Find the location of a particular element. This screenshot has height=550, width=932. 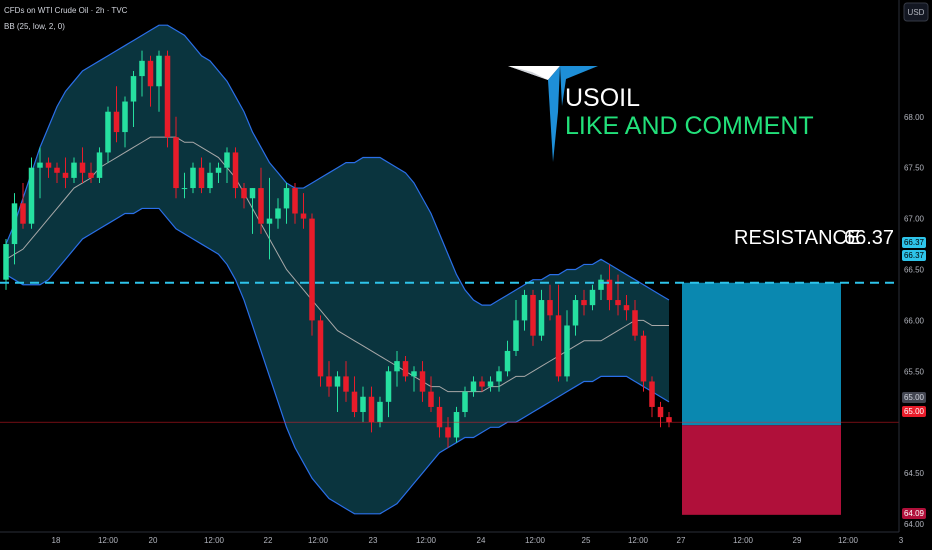

currency-button: USD is located at coordinates (916, 12).